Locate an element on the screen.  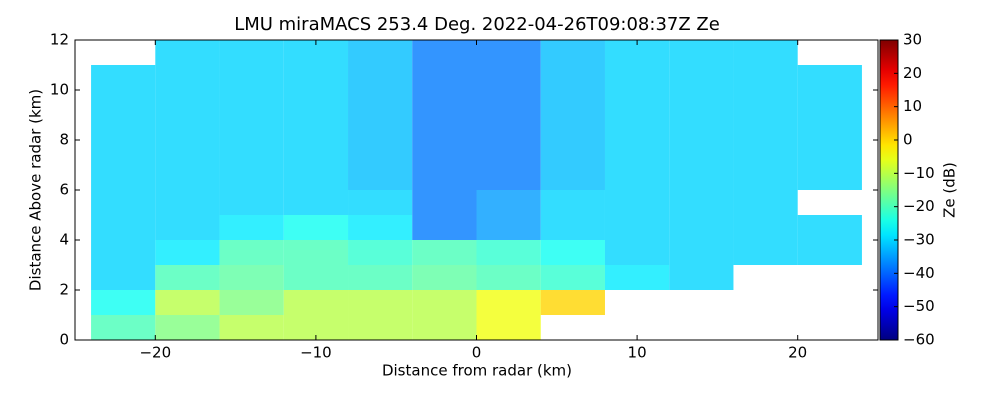
y-axis-label: Distance Above radar (km) is located at coordinates (36, 190).